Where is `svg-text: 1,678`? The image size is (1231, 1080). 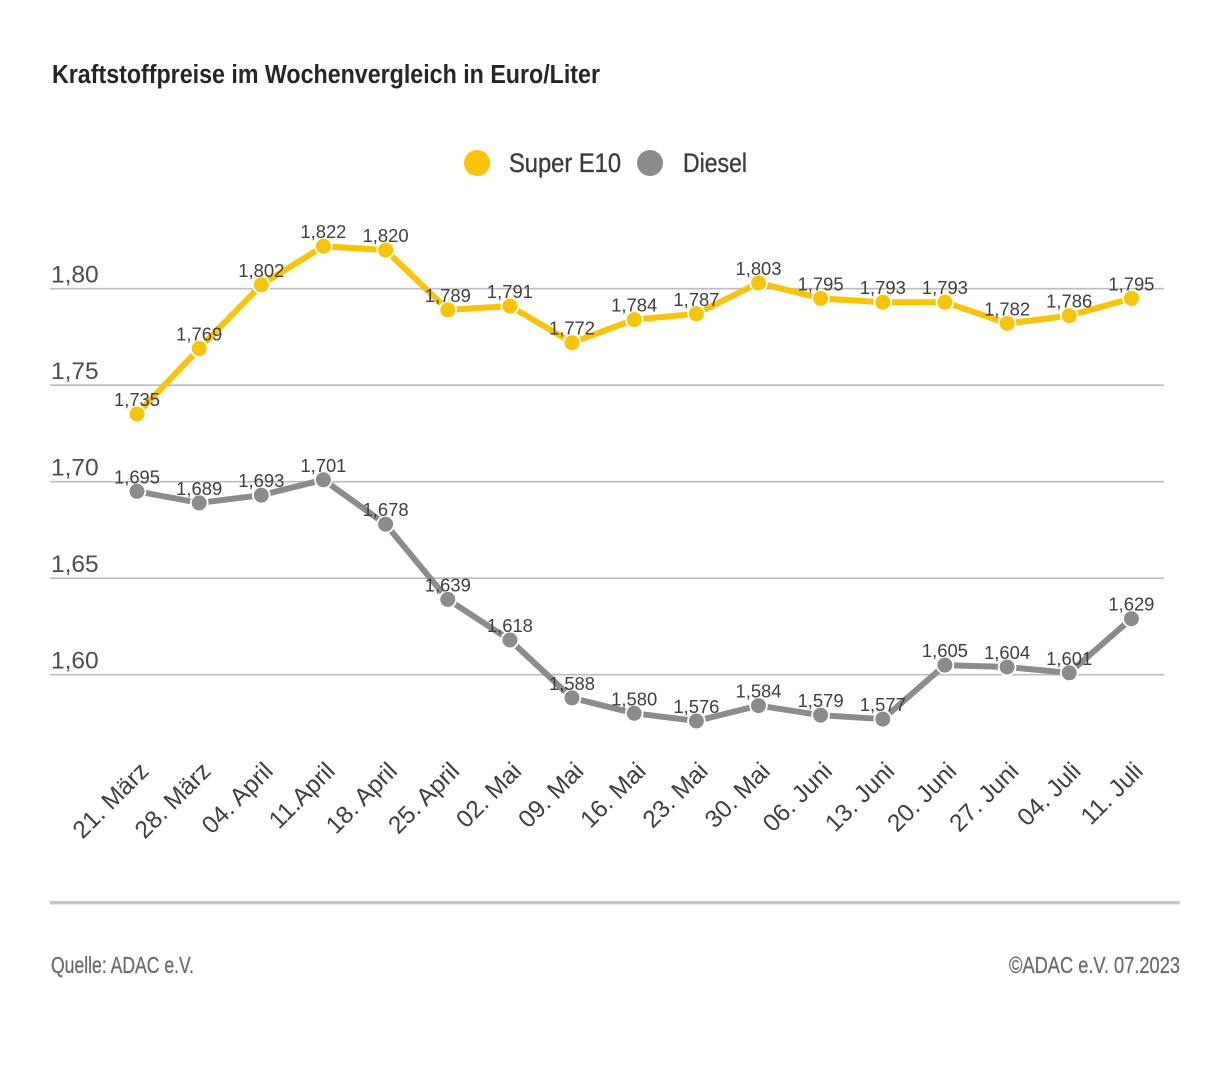 svg-text: 1,678 is located at coordinates (386, 509).